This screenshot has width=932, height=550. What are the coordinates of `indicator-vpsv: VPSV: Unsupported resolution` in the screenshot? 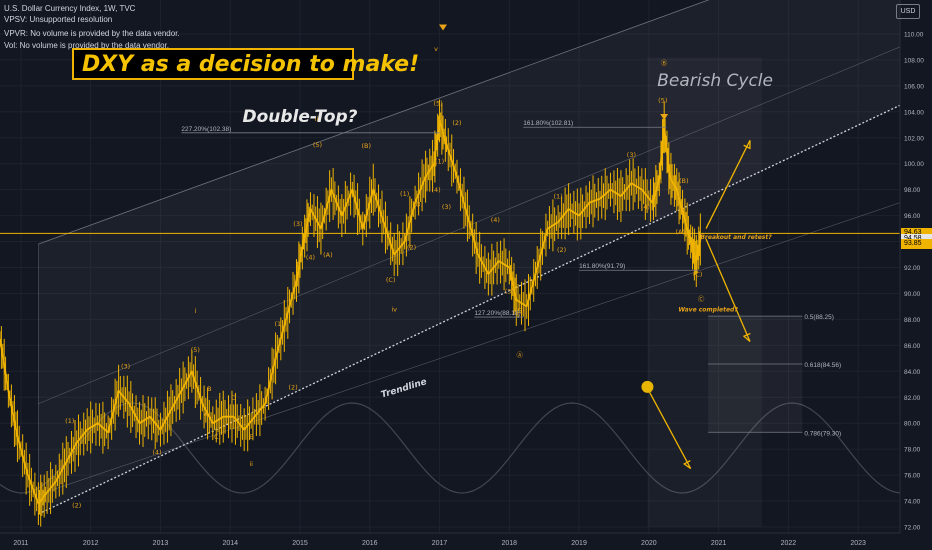 It's located at (58, 19).